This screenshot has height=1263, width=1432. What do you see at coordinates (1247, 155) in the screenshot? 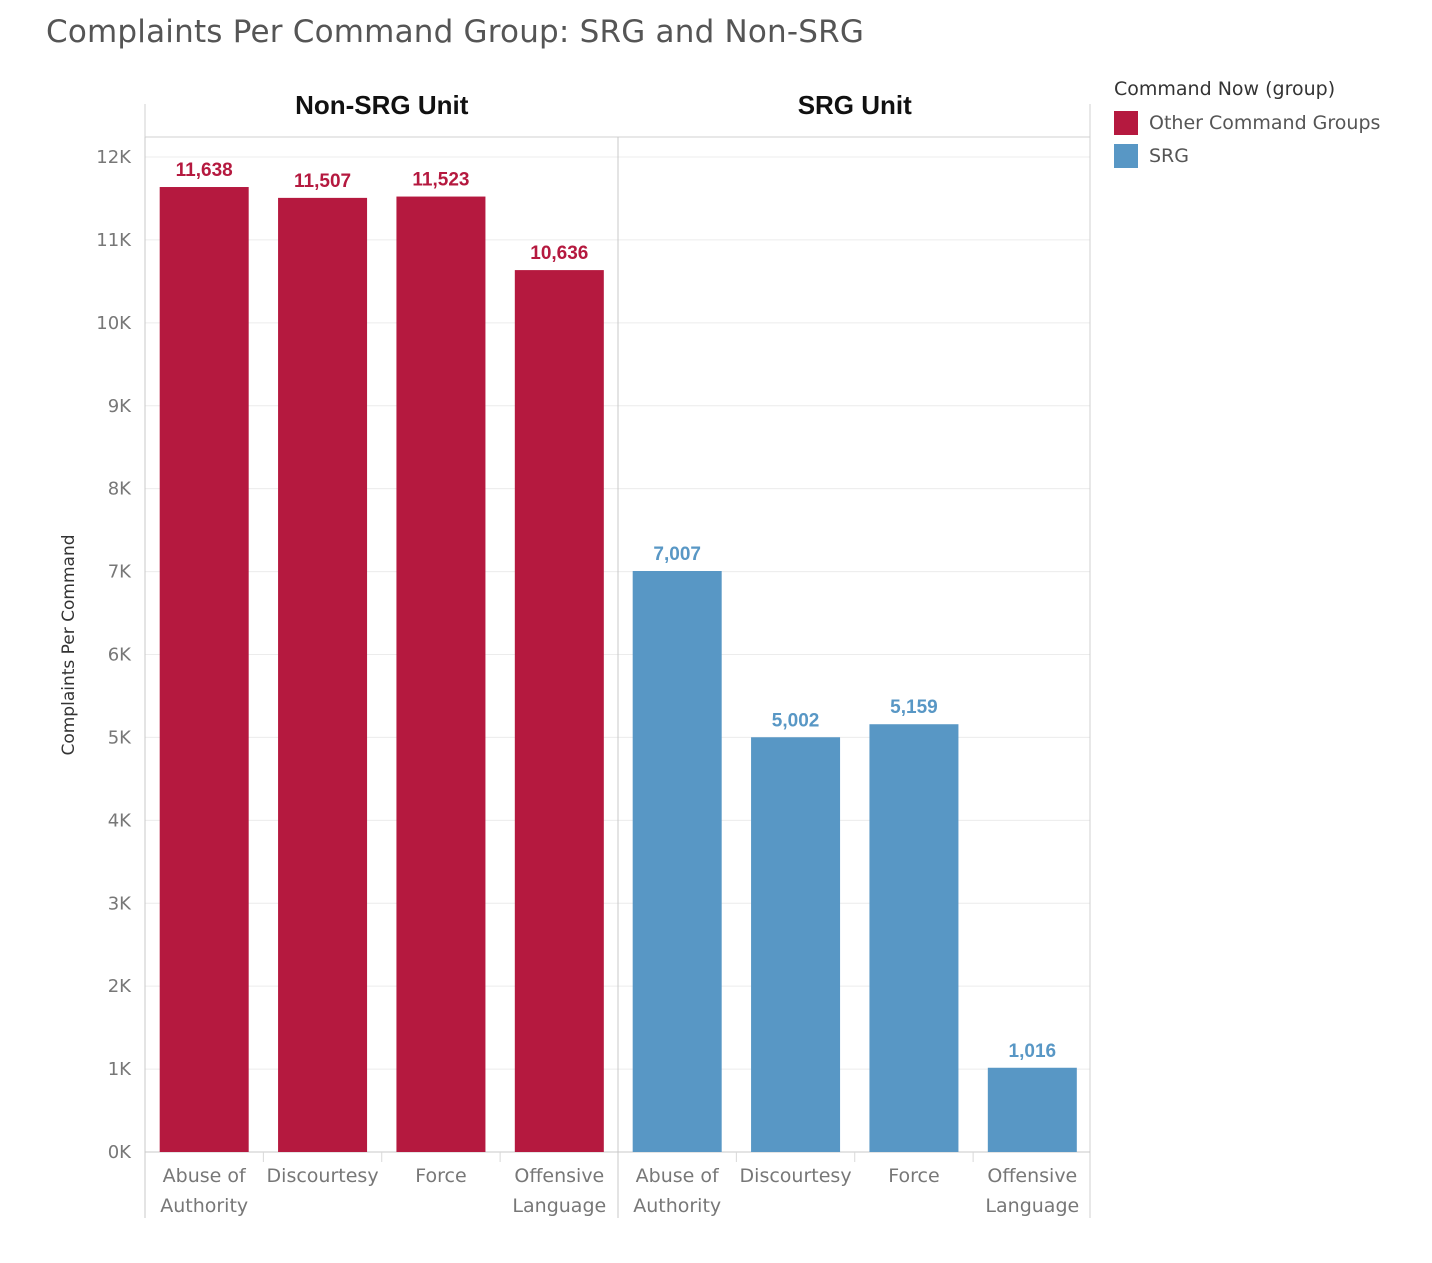
I see `legend-item-srg: SRG` at bounding box center [1247, 155].